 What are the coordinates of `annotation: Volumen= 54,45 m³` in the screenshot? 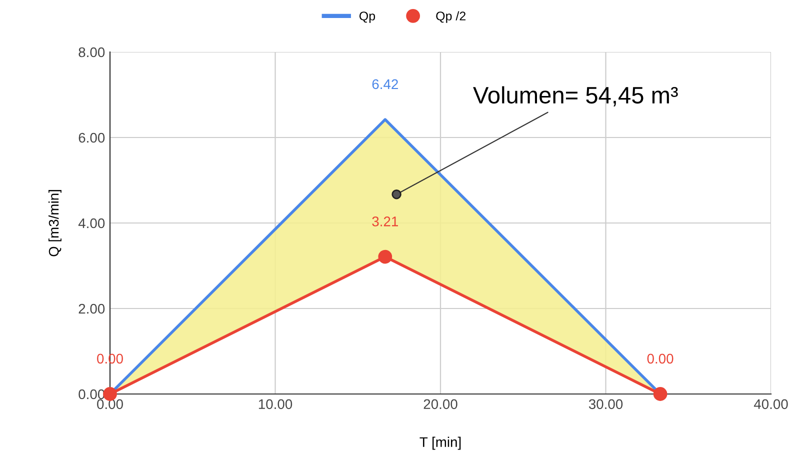 It's located at (575, 96).